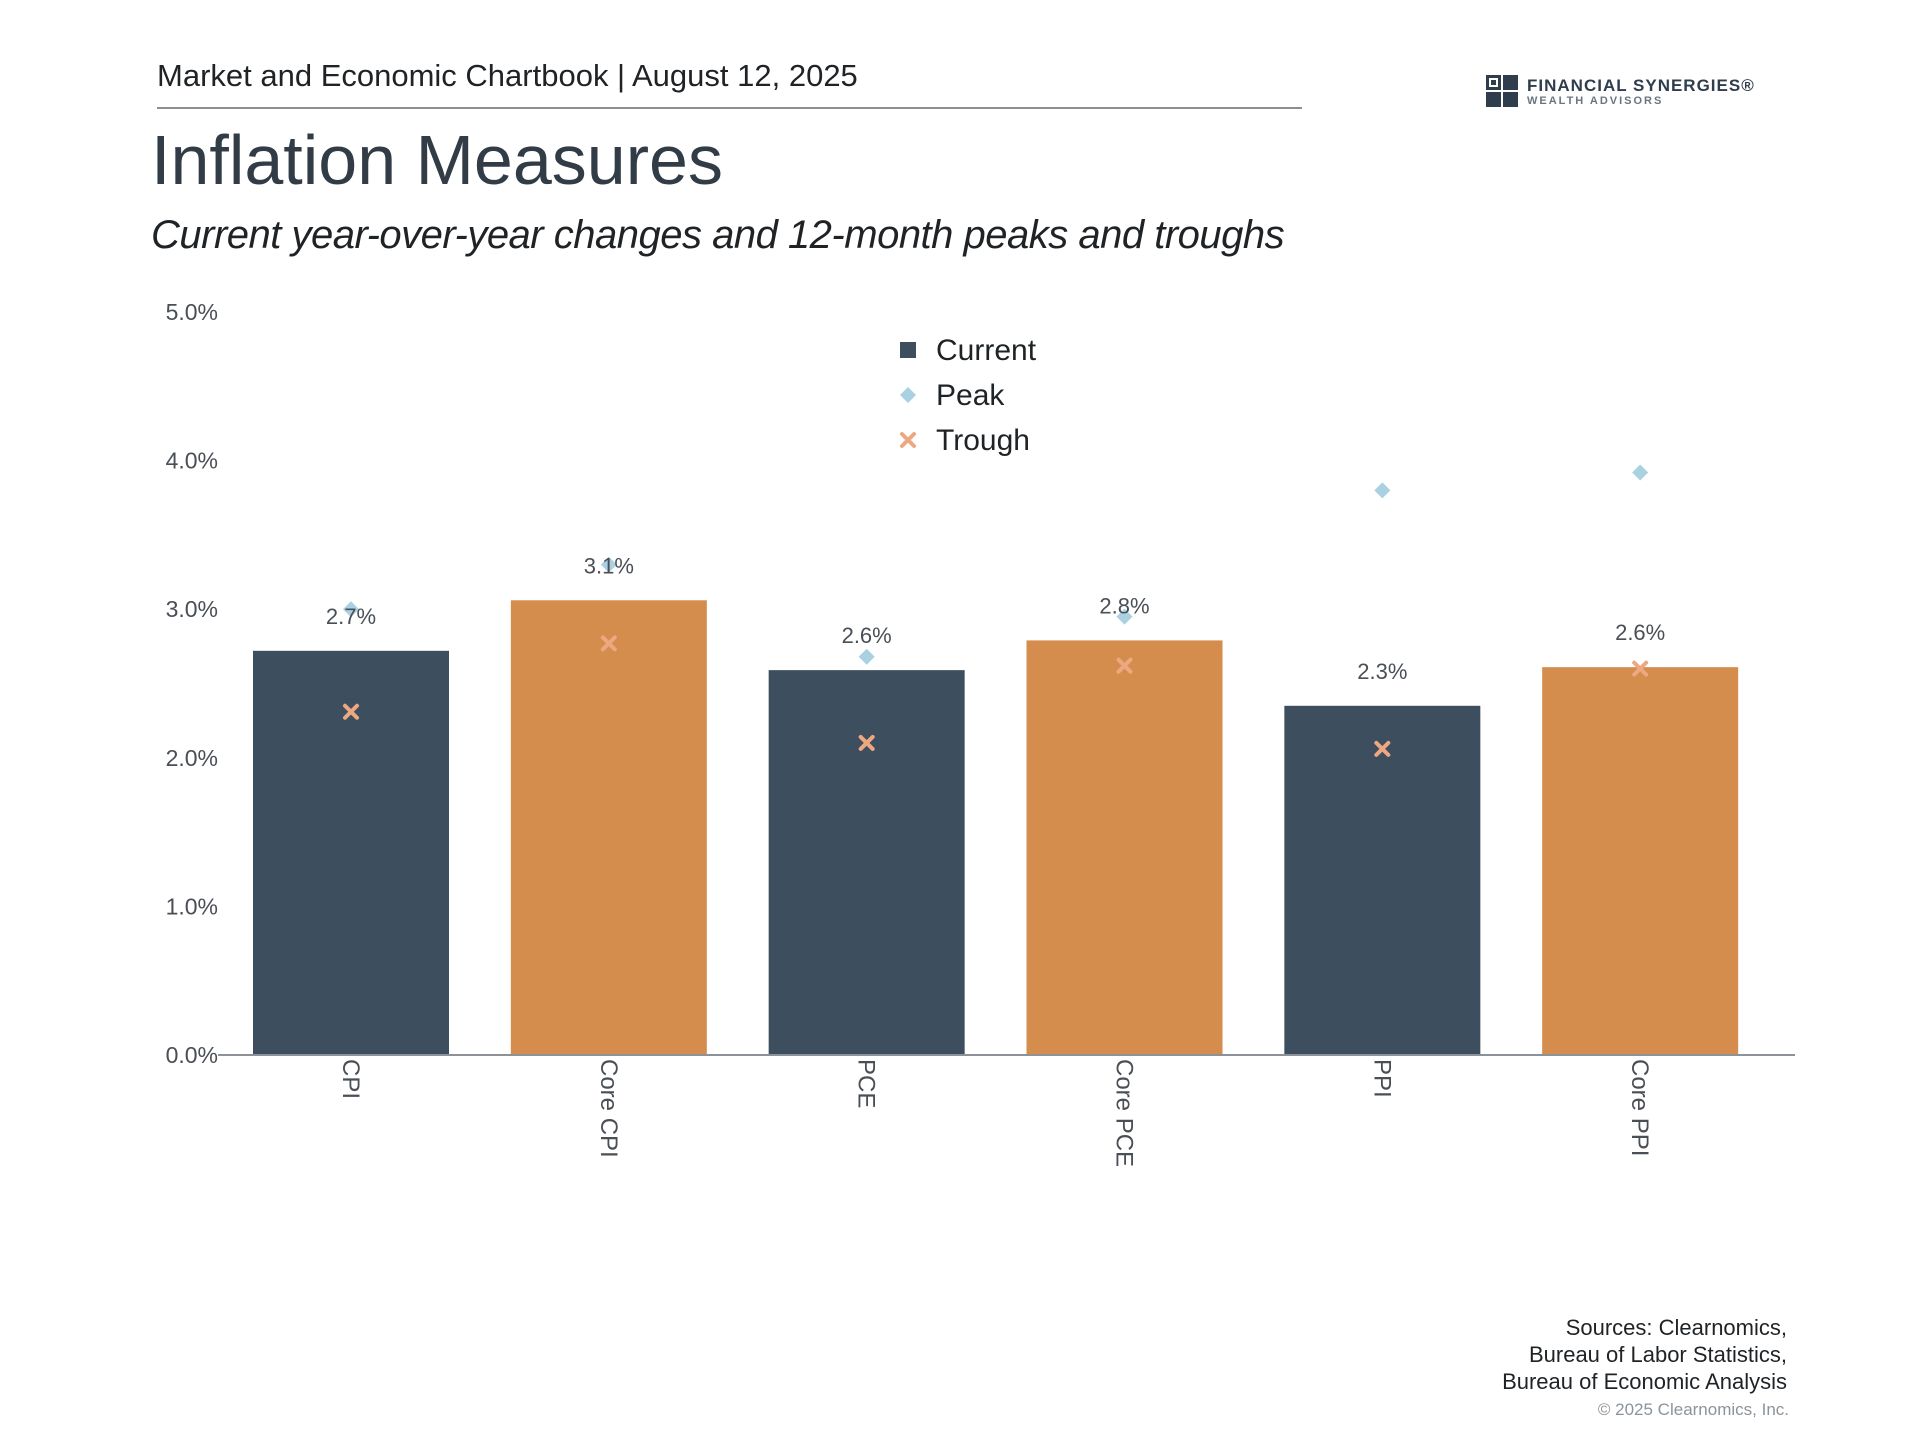 The width and height of the screenshot is (1920, 1440). What do you see at coordinates (1124, 1113) in the screenshot?
I see `x-tick-label: Core PCE` at bounding box center [1124, 1113].